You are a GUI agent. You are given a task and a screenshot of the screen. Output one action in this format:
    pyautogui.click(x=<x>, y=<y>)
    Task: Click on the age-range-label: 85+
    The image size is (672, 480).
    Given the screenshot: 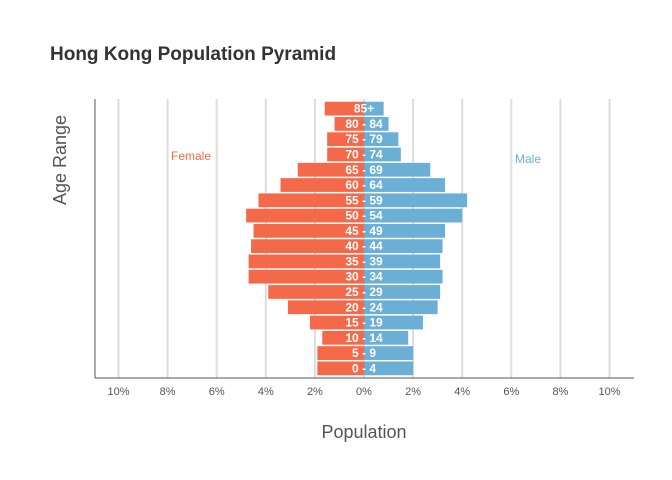 What is the action you would take?
    pyautogui.click(x=364, y=109)
    